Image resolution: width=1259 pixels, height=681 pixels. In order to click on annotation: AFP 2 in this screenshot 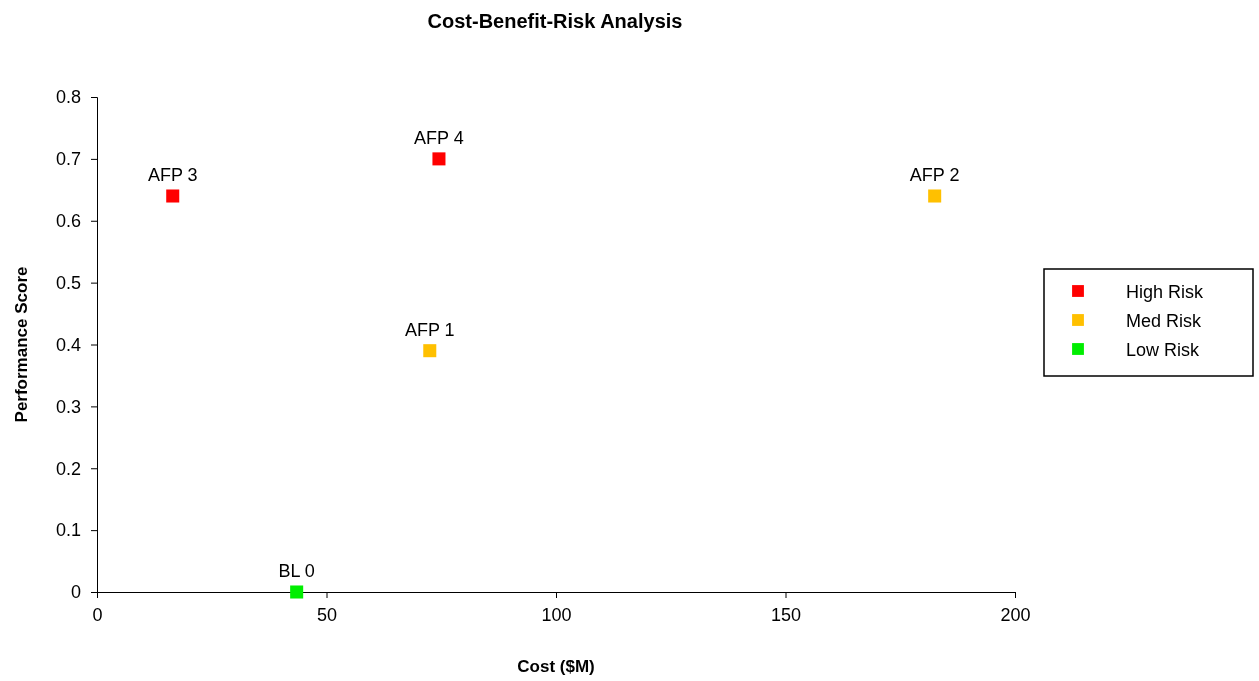, I will do `click(934, 175)`.